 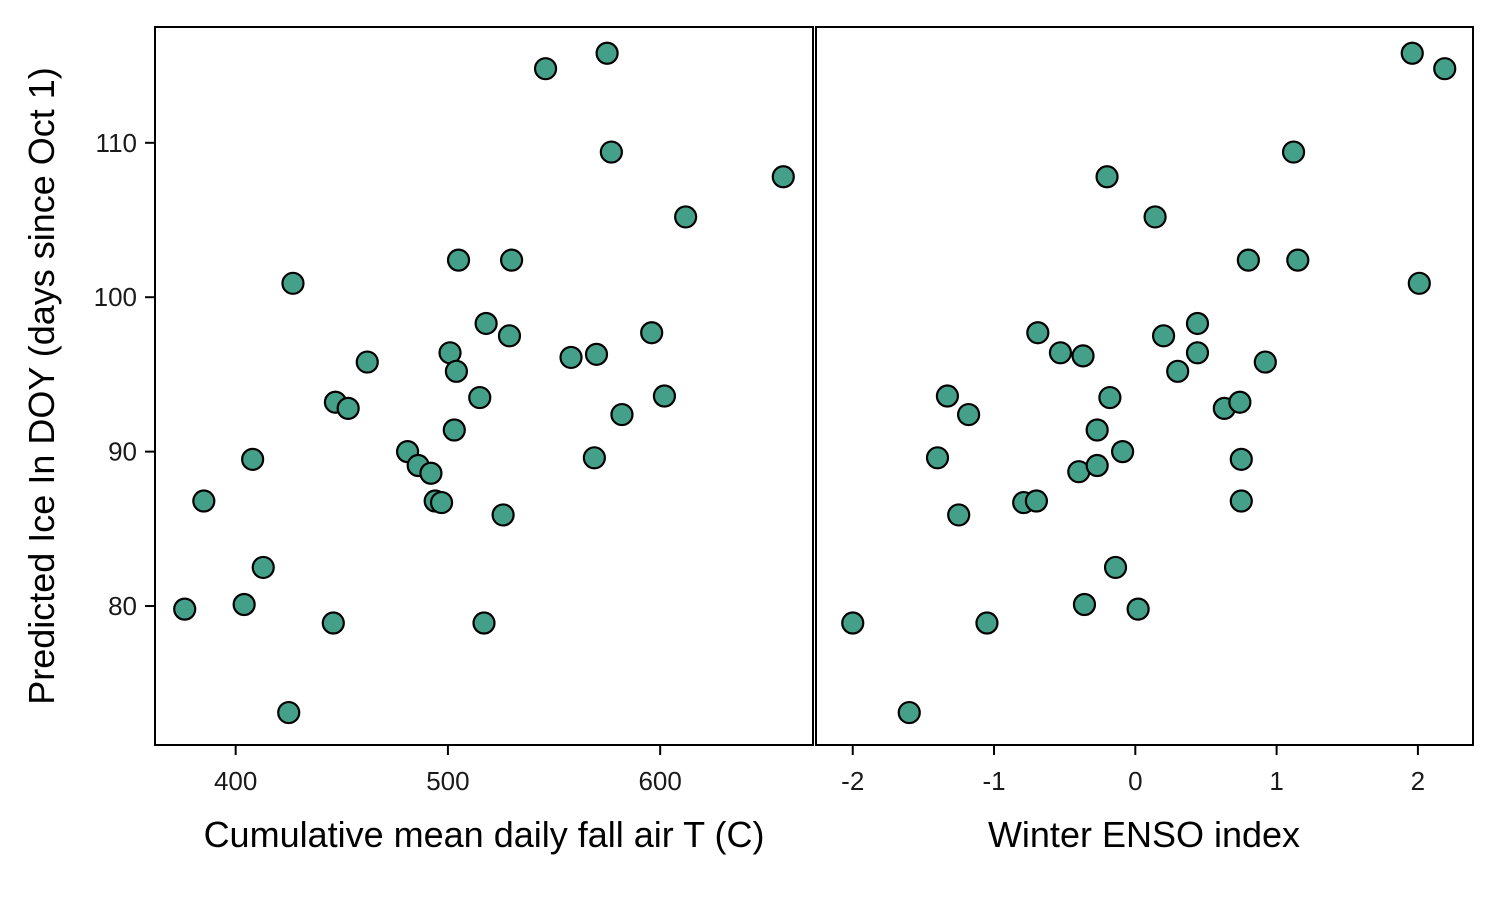 What do you see at coordinates (235, 781) in the screenshot?
I see `x-tick-label: 400` at bounding box center [235, 781].